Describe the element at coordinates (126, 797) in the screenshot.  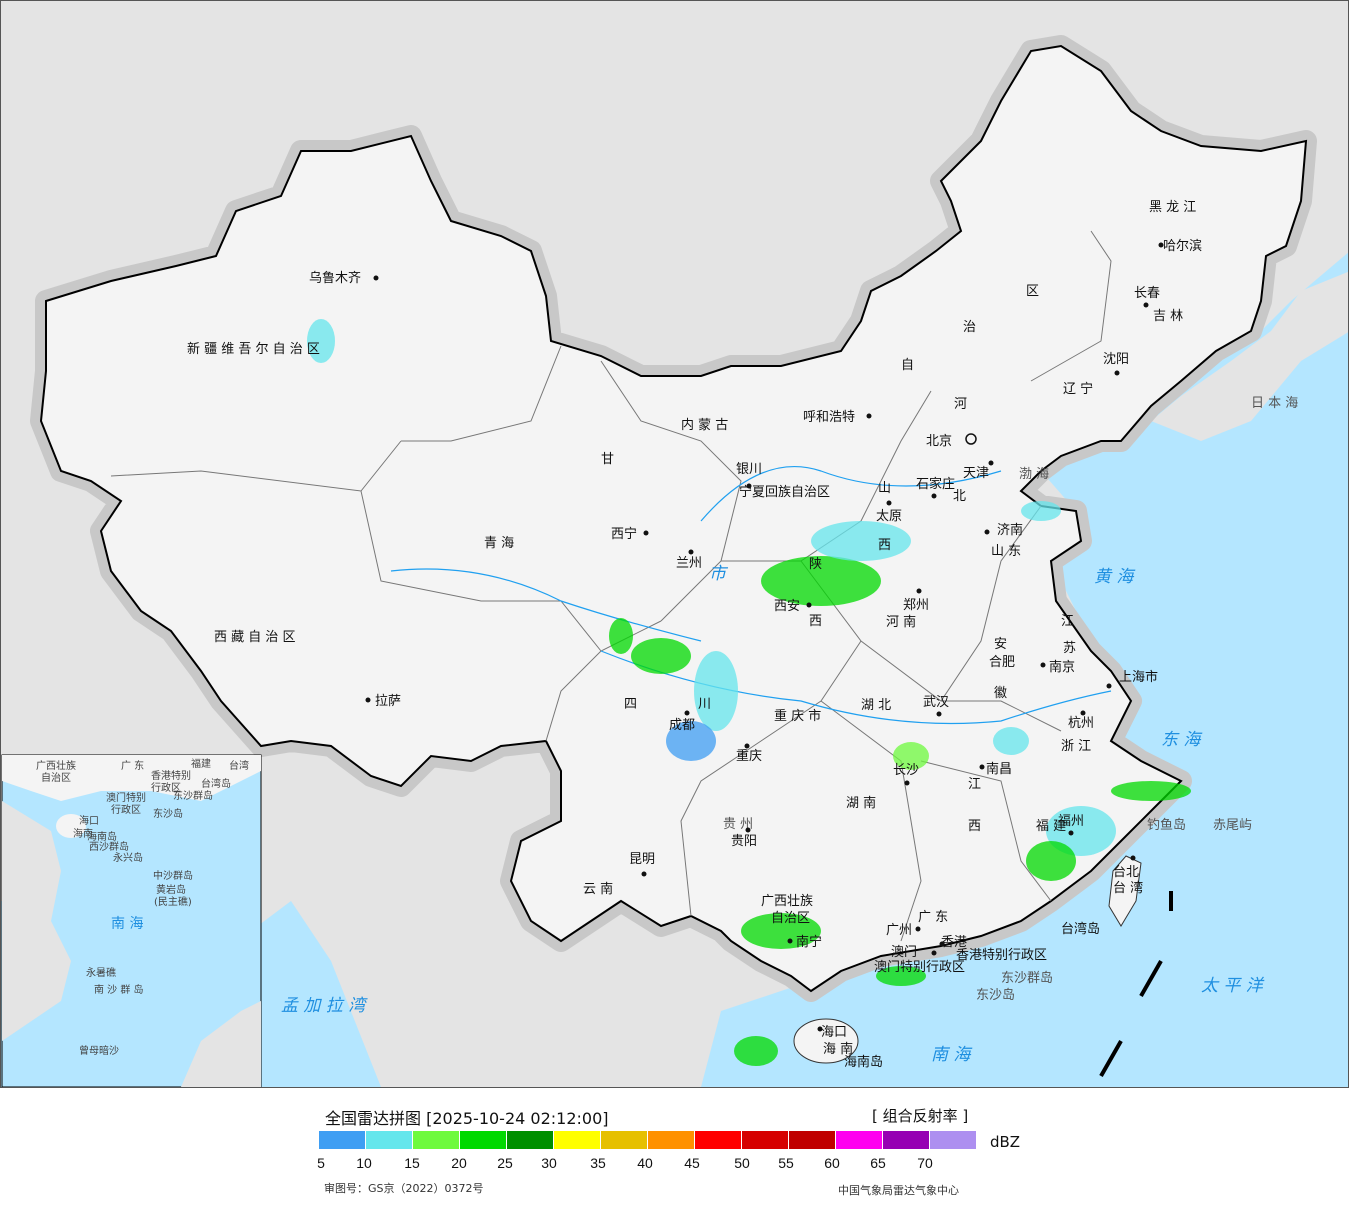
I see `inset-label: 澳门特别` at that location.